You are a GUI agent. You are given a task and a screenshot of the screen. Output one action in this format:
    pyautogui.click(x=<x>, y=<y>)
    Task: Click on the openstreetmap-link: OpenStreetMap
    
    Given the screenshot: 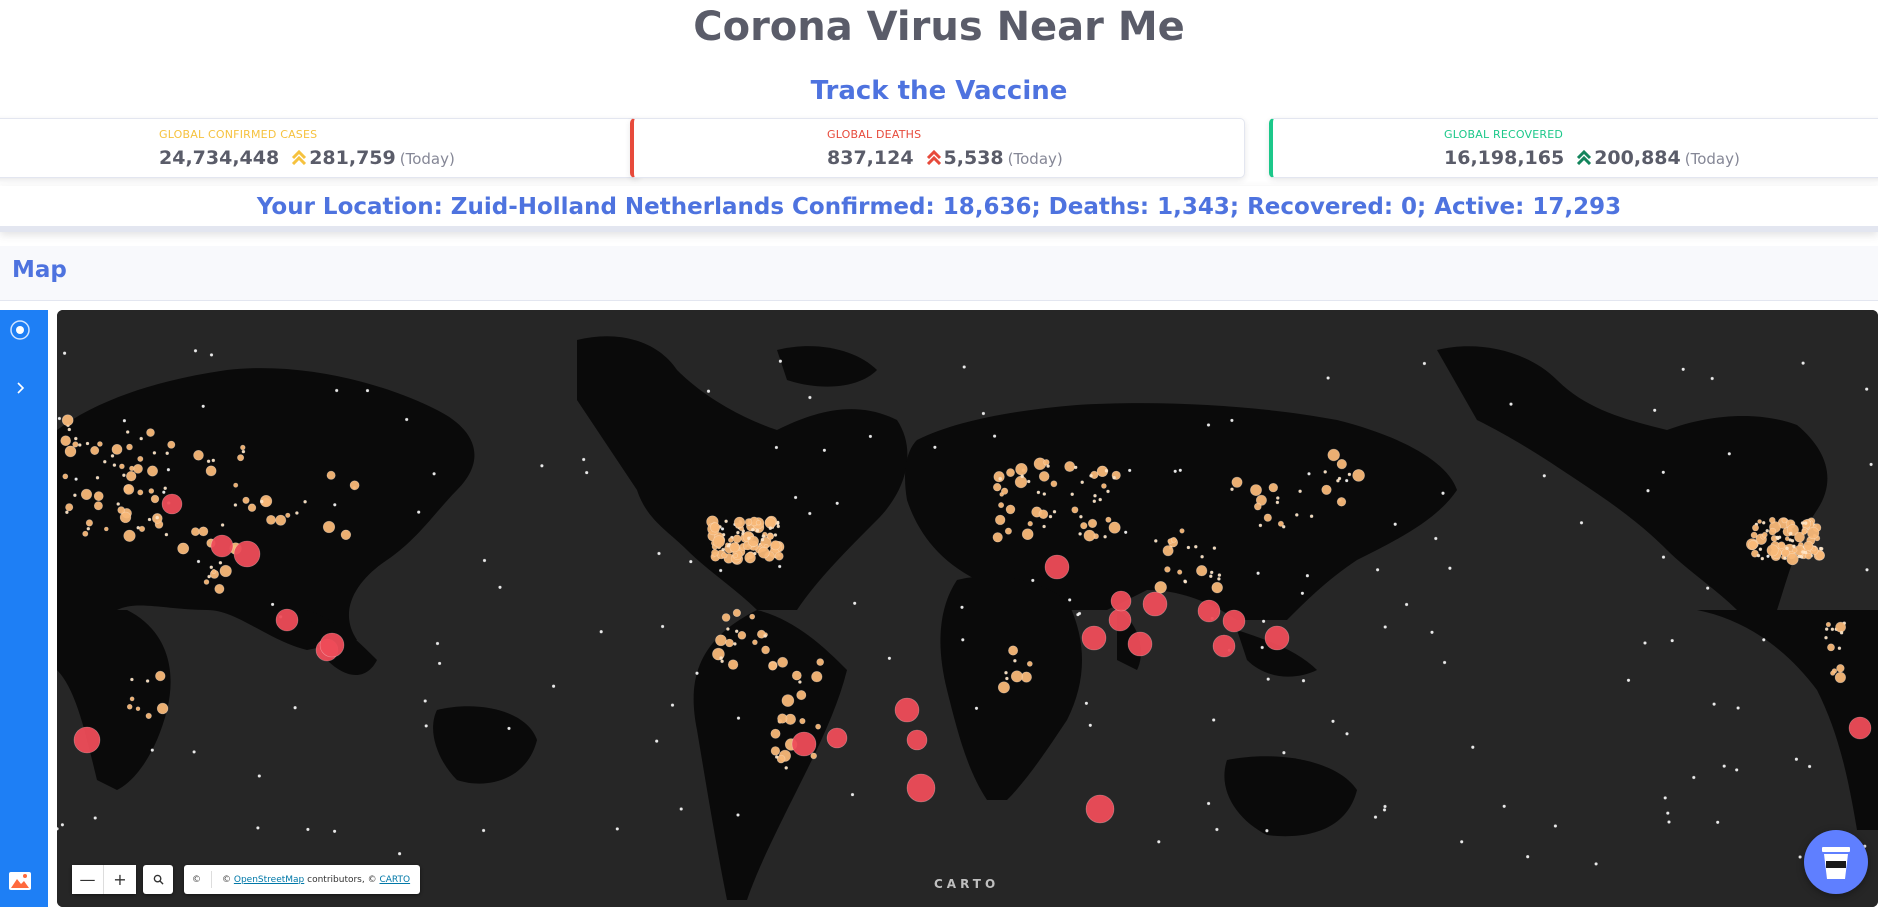 What is the action you would take?
    pyautogui.click(x=269, y=879)
    